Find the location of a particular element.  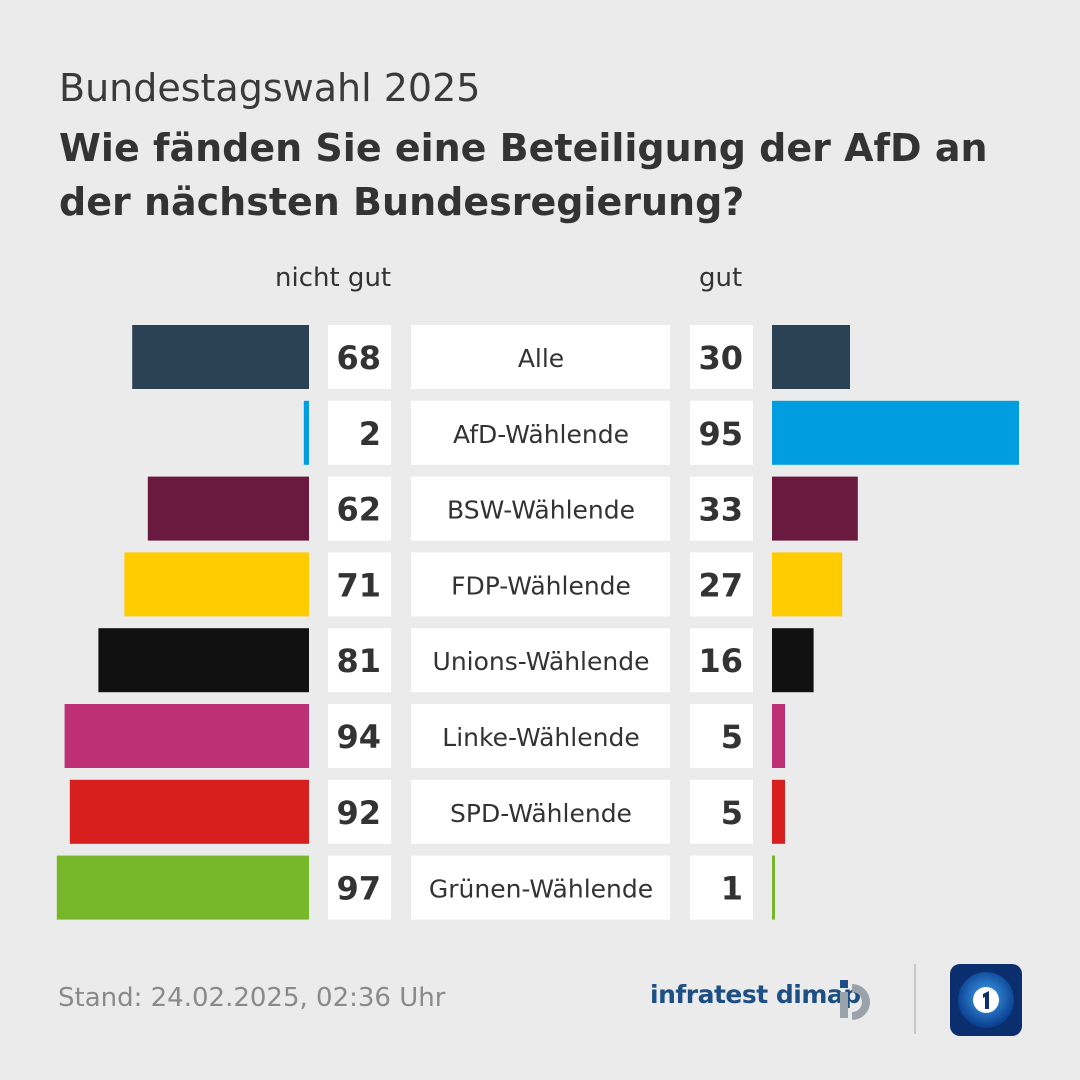

timestamp-text: Stand: 24.02.2025, 02:36 Uhr is located at coordinates (252, 998).